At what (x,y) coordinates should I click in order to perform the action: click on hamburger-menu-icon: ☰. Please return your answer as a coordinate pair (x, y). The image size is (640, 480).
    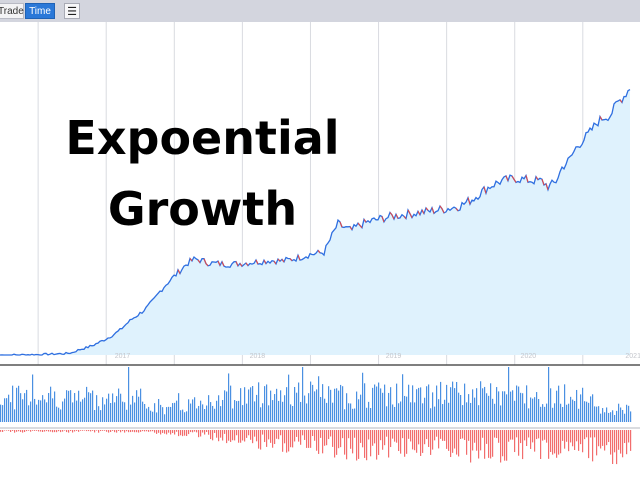
    Looking at the image, I should click on (72, 11).